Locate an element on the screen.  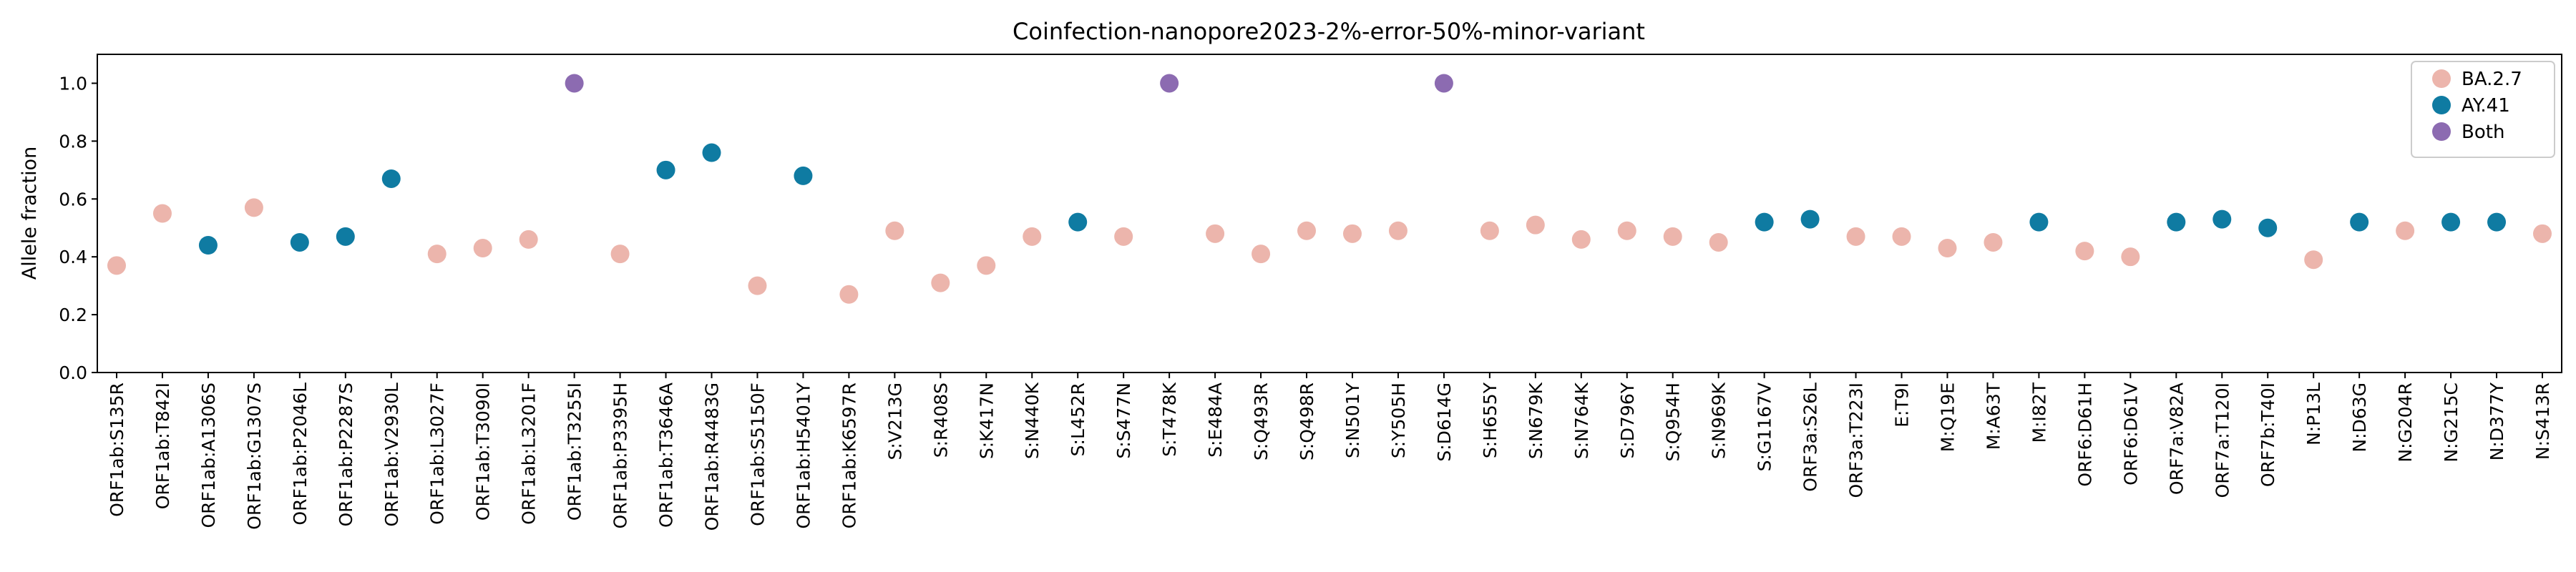
x-tick-label: ORF7a:T120I is located at coordinates (2222, 440).